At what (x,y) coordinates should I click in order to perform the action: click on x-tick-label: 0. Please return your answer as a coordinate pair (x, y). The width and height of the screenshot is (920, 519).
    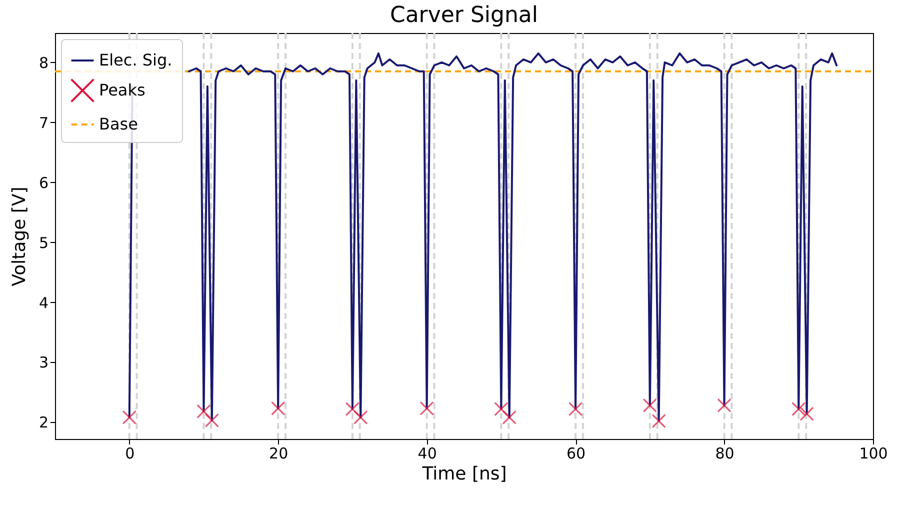
    Looking at the image, I should click on (130, 453).